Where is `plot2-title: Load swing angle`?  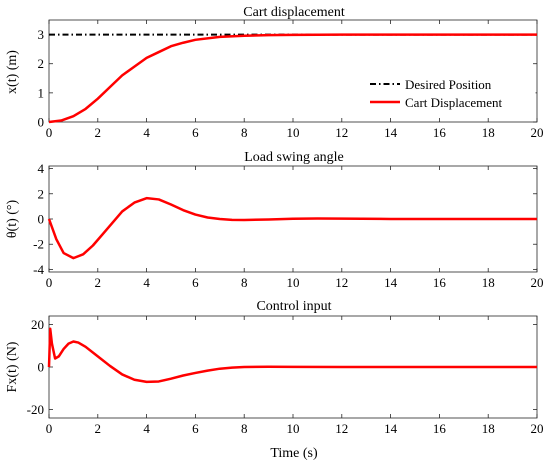 plot2-title: Load swing angle is located at coordinates (294, 157).